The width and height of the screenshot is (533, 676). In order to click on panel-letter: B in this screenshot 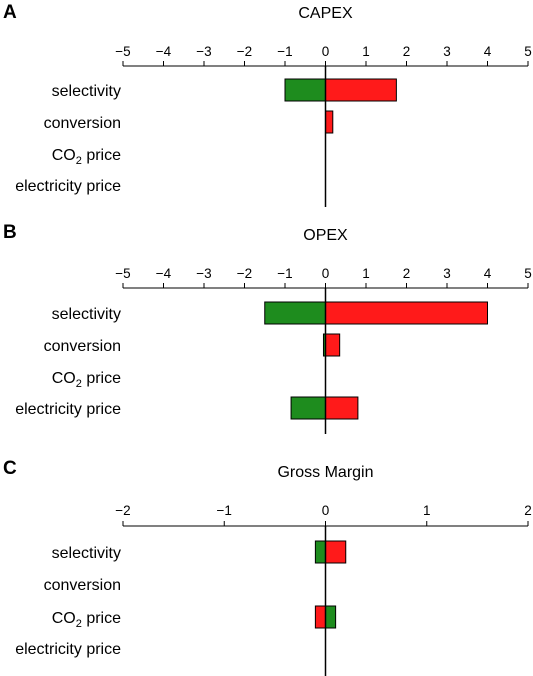, I will do `click(10, 232)`.